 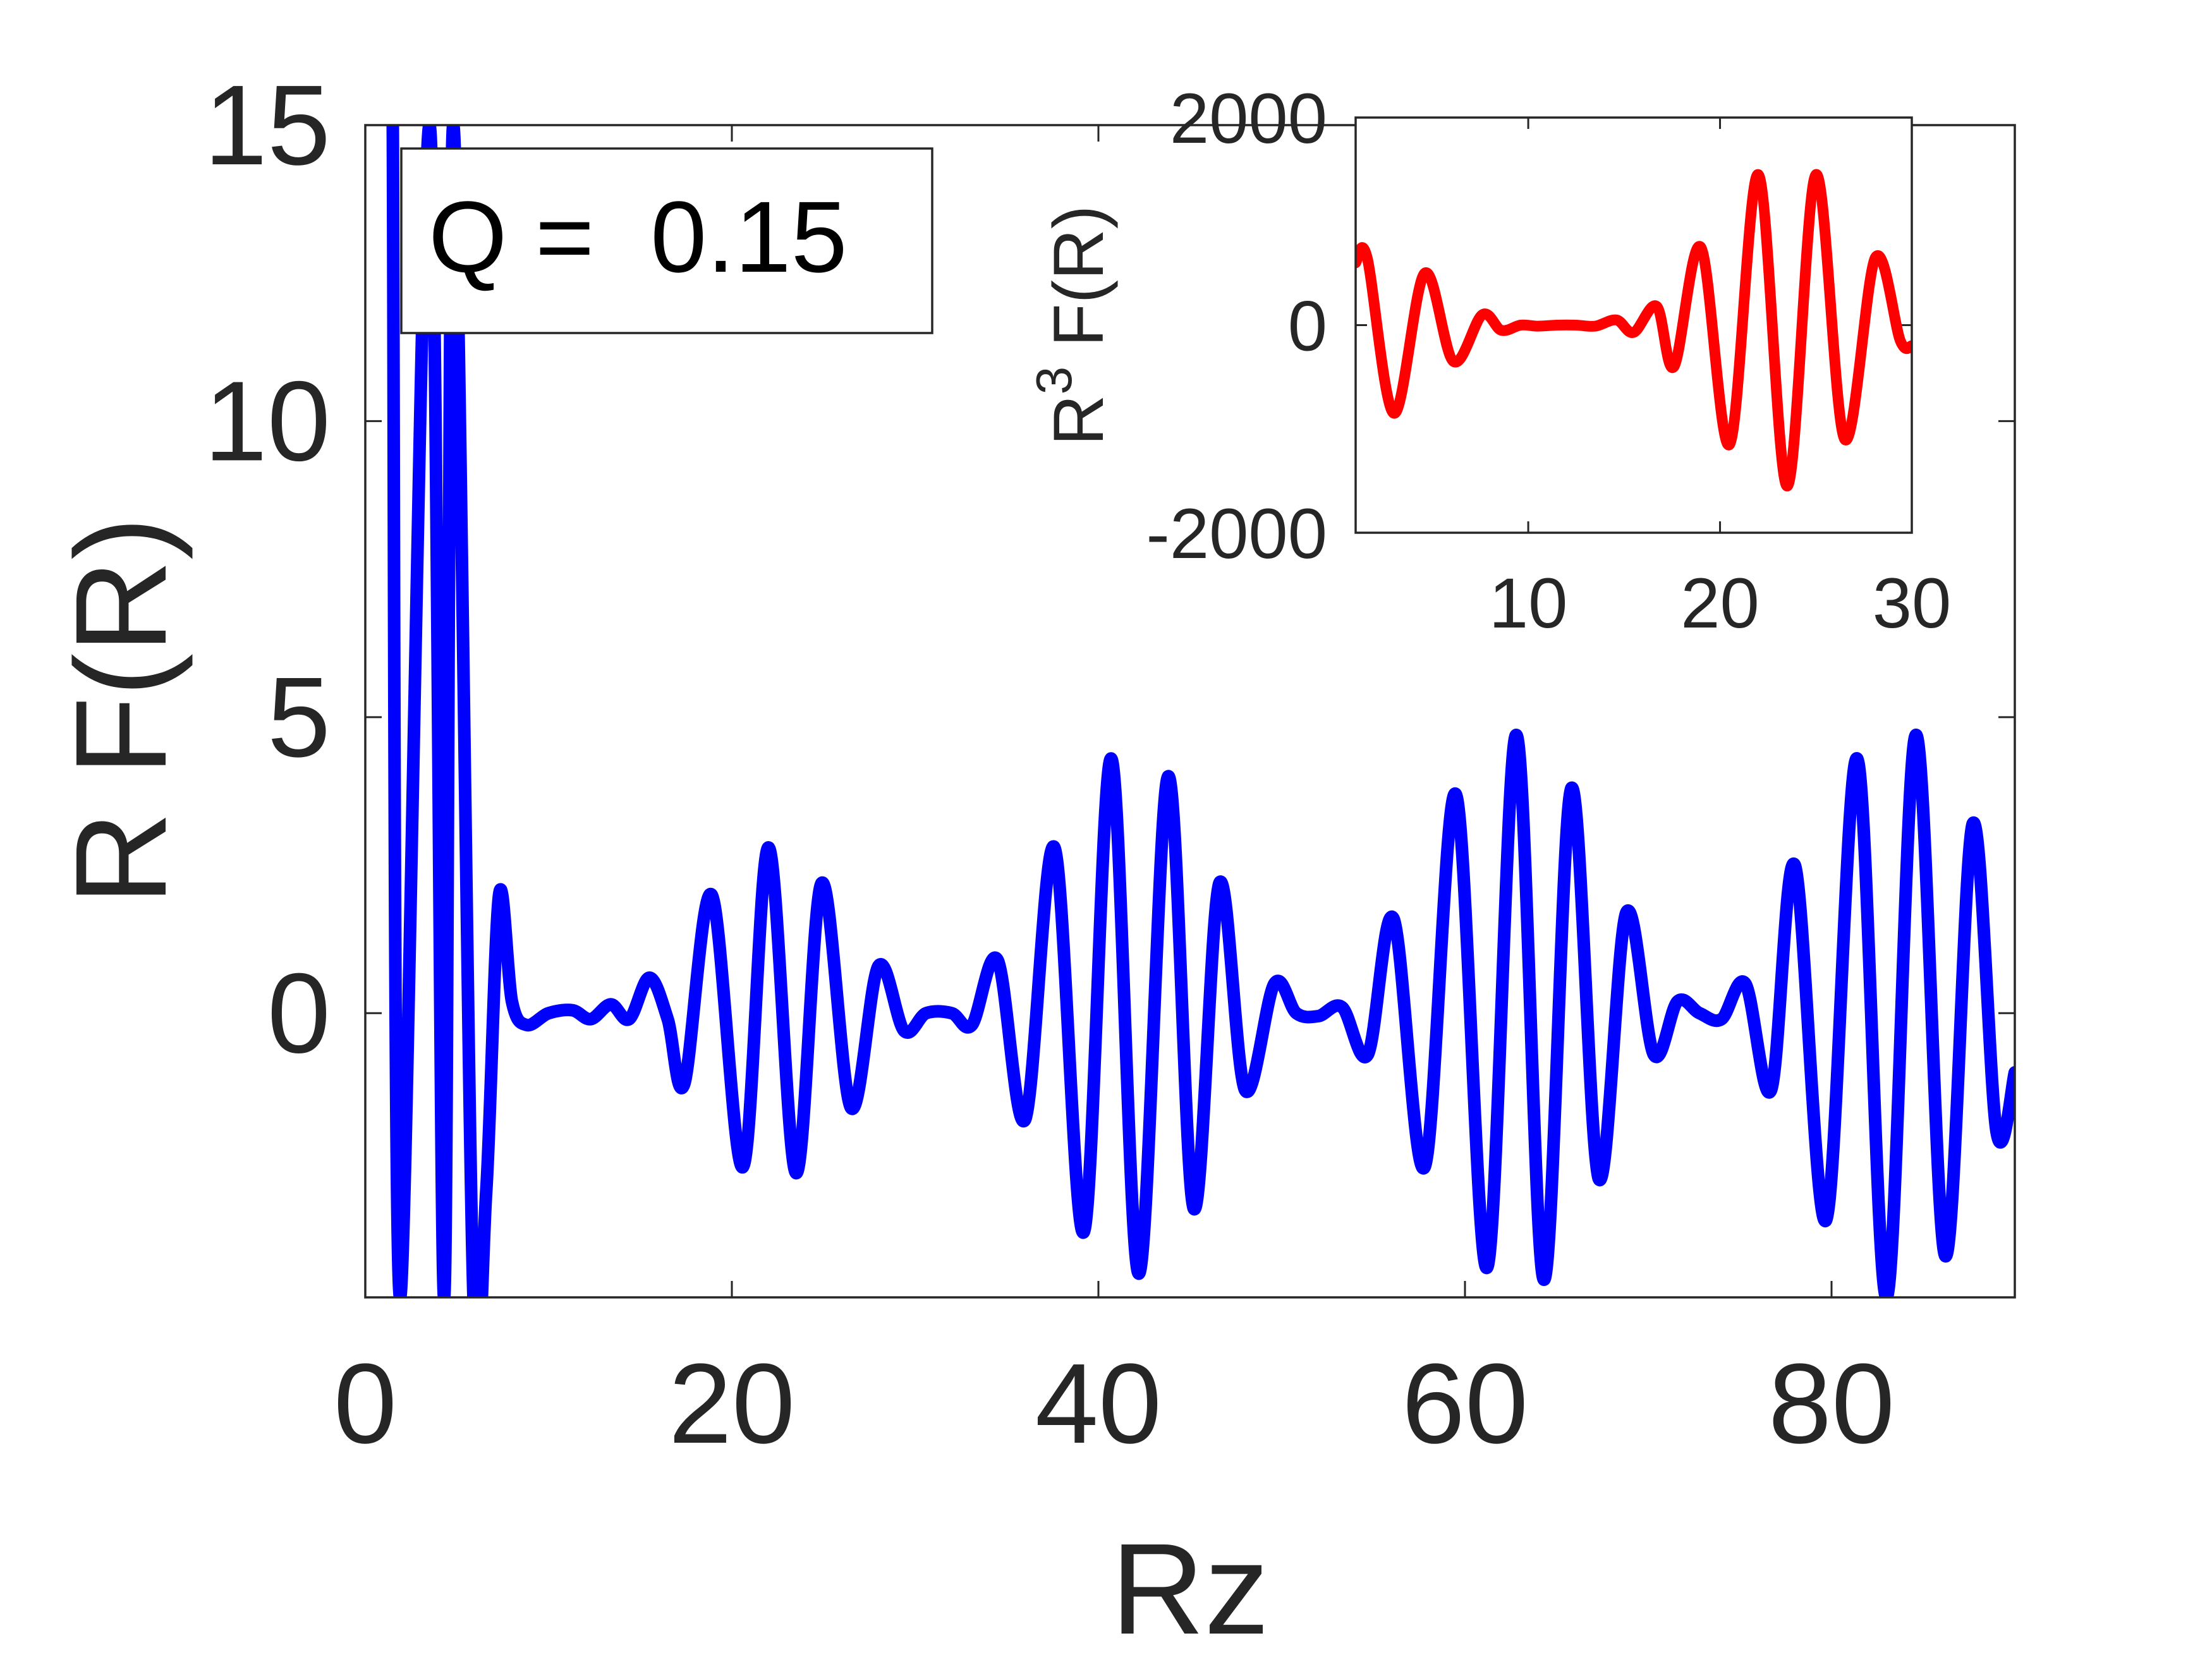 What do you see at coordinates (1054, 381) in the screenshot?
I see `inset-y-label-superscript: 3` at bounding box center [1054, 381].